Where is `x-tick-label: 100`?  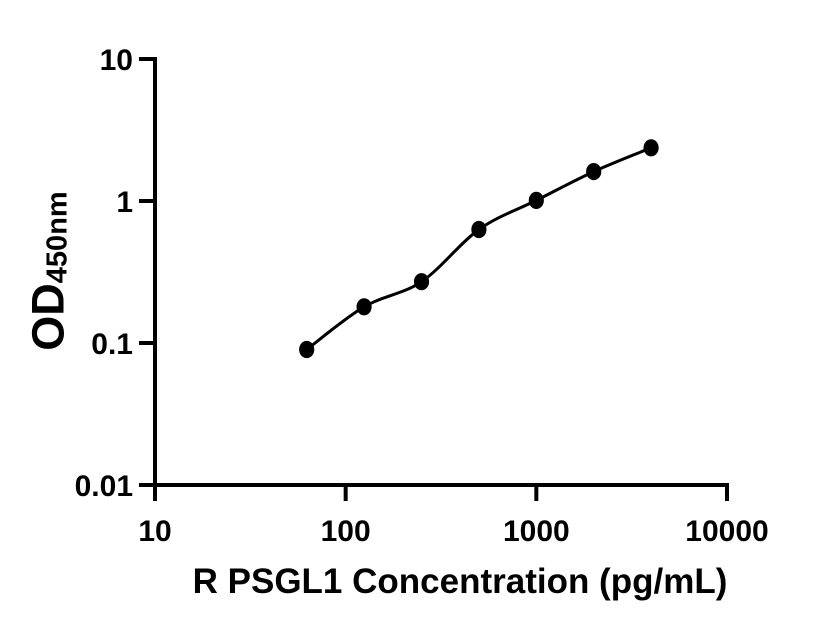 x-tick-label: 100 is located at coordinates (346, 531).